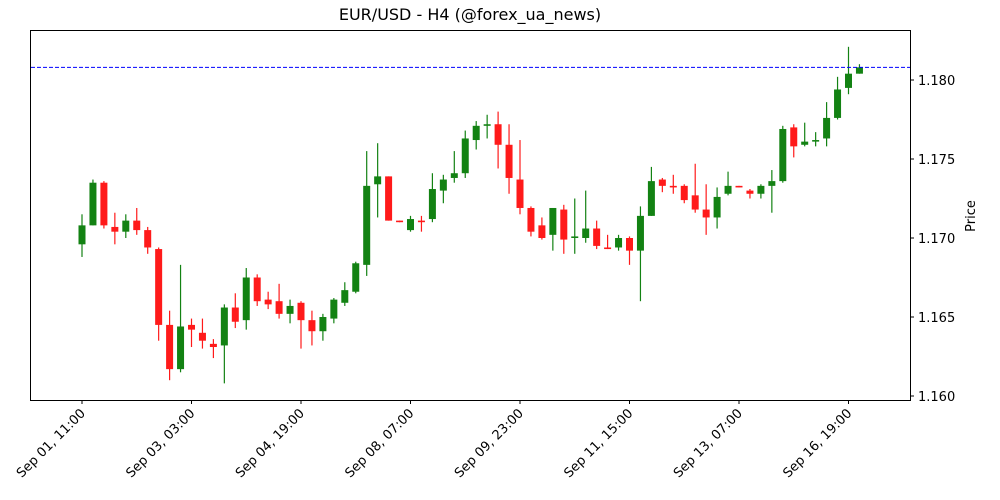 This screenshot has height=500, width=1000. Describe the element at coordinates (971, 216) in the screenshot. I see `y-axis-title: Price` at that location.